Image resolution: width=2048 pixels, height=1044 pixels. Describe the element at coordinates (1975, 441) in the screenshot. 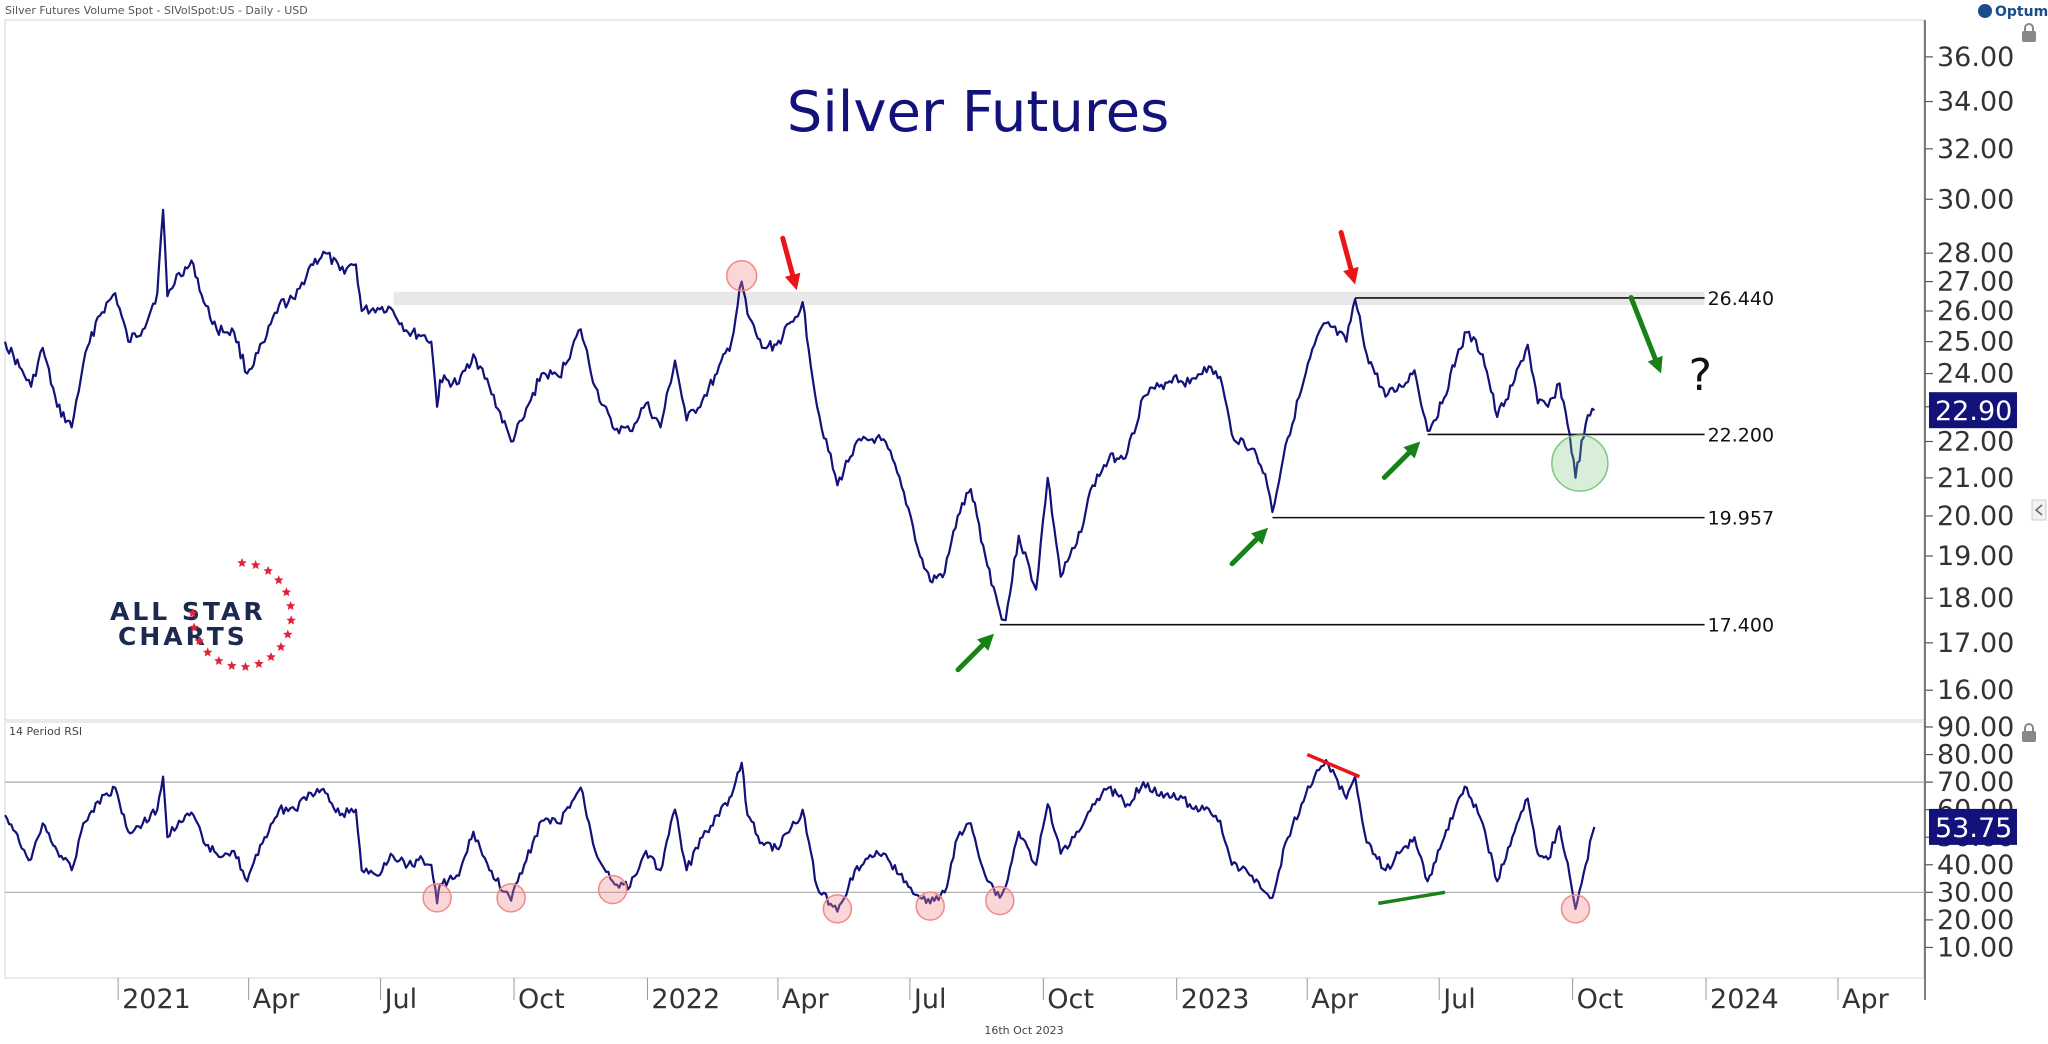

I see `price-y-tick-label: 22.00` at that location.